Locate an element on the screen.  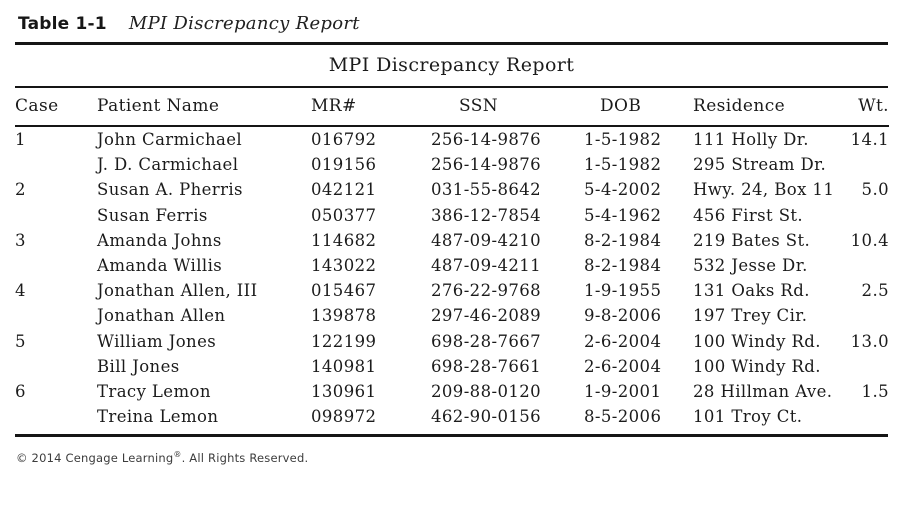
residence-cell: 101 Troy Ct. is located at coordinates (748, 417).